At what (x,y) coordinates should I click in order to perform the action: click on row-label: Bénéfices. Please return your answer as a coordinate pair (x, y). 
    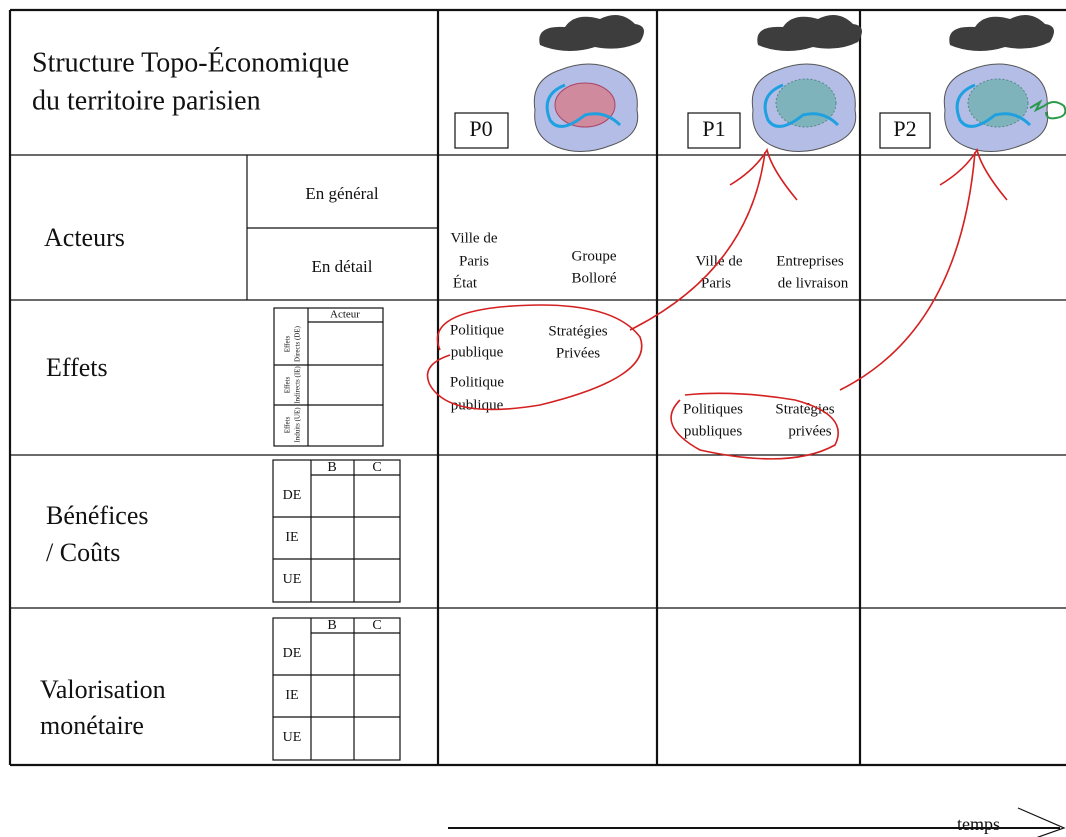
    Looking at the image, I should click on (97, 515).